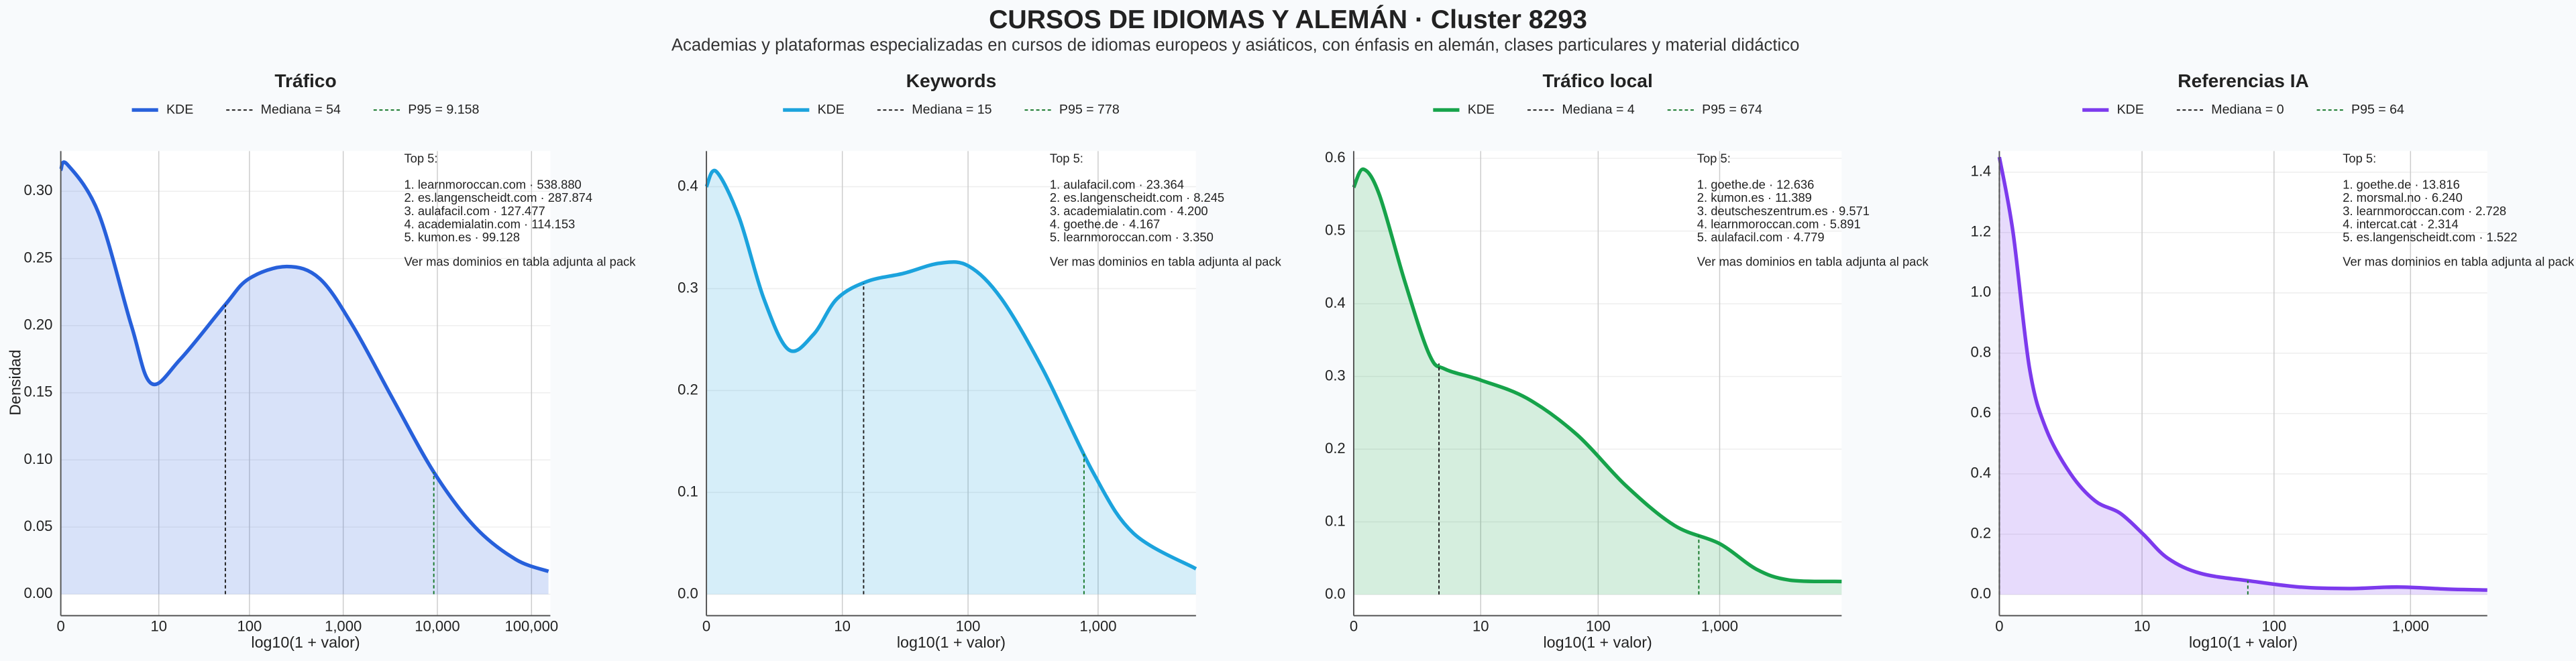 This screenshot has width=2576, height=661. I want to click on legend: KDE Mediana = 54 P95 = 9.158, so click(305, 110).